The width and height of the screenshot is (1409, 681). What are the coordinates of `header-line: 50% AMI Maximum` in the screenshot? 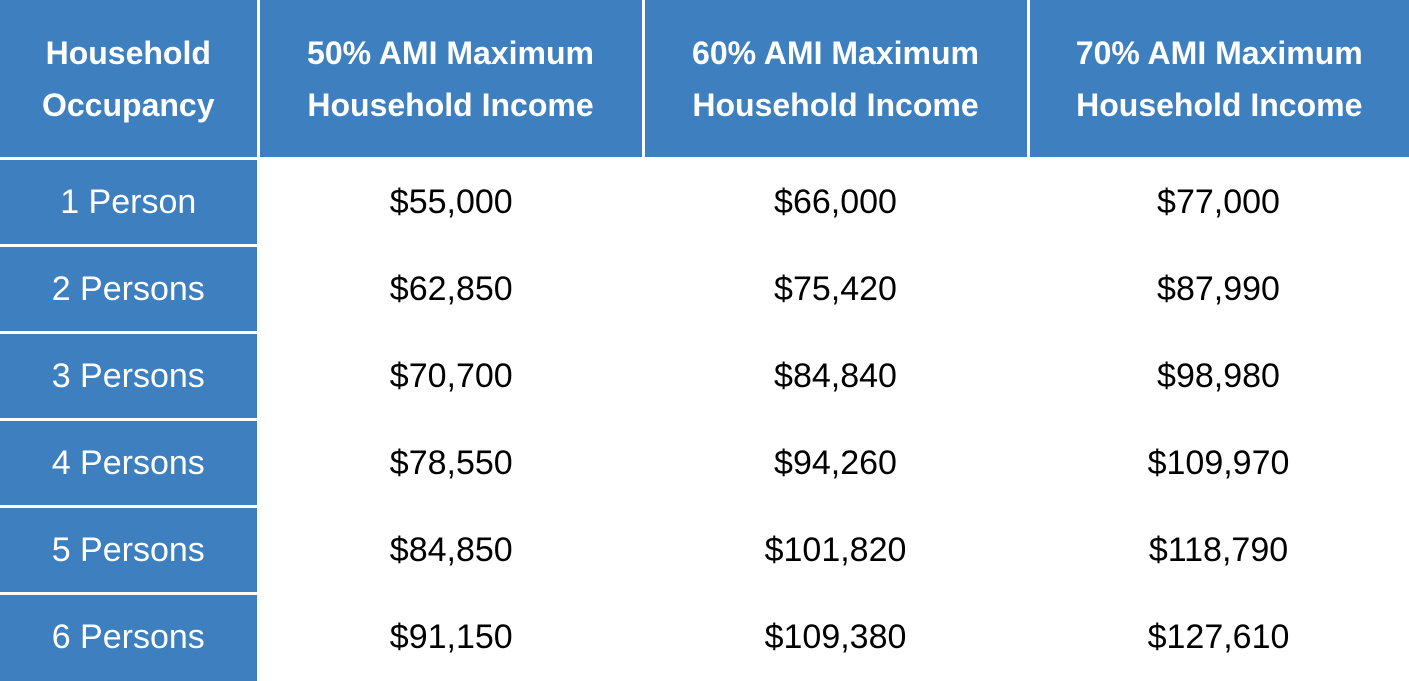 It's located at (451, 53).